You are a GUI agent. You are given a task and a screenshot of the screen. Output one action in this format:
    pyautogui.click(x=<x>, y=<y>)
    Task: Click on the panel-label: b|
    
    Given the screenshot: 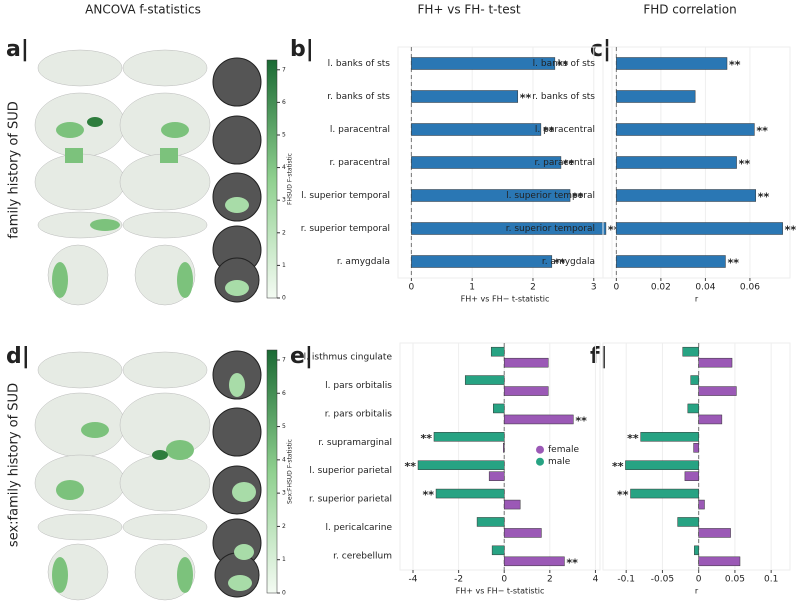 What is the action you would take?
    pyautogui.click(x=302, y=49)
    